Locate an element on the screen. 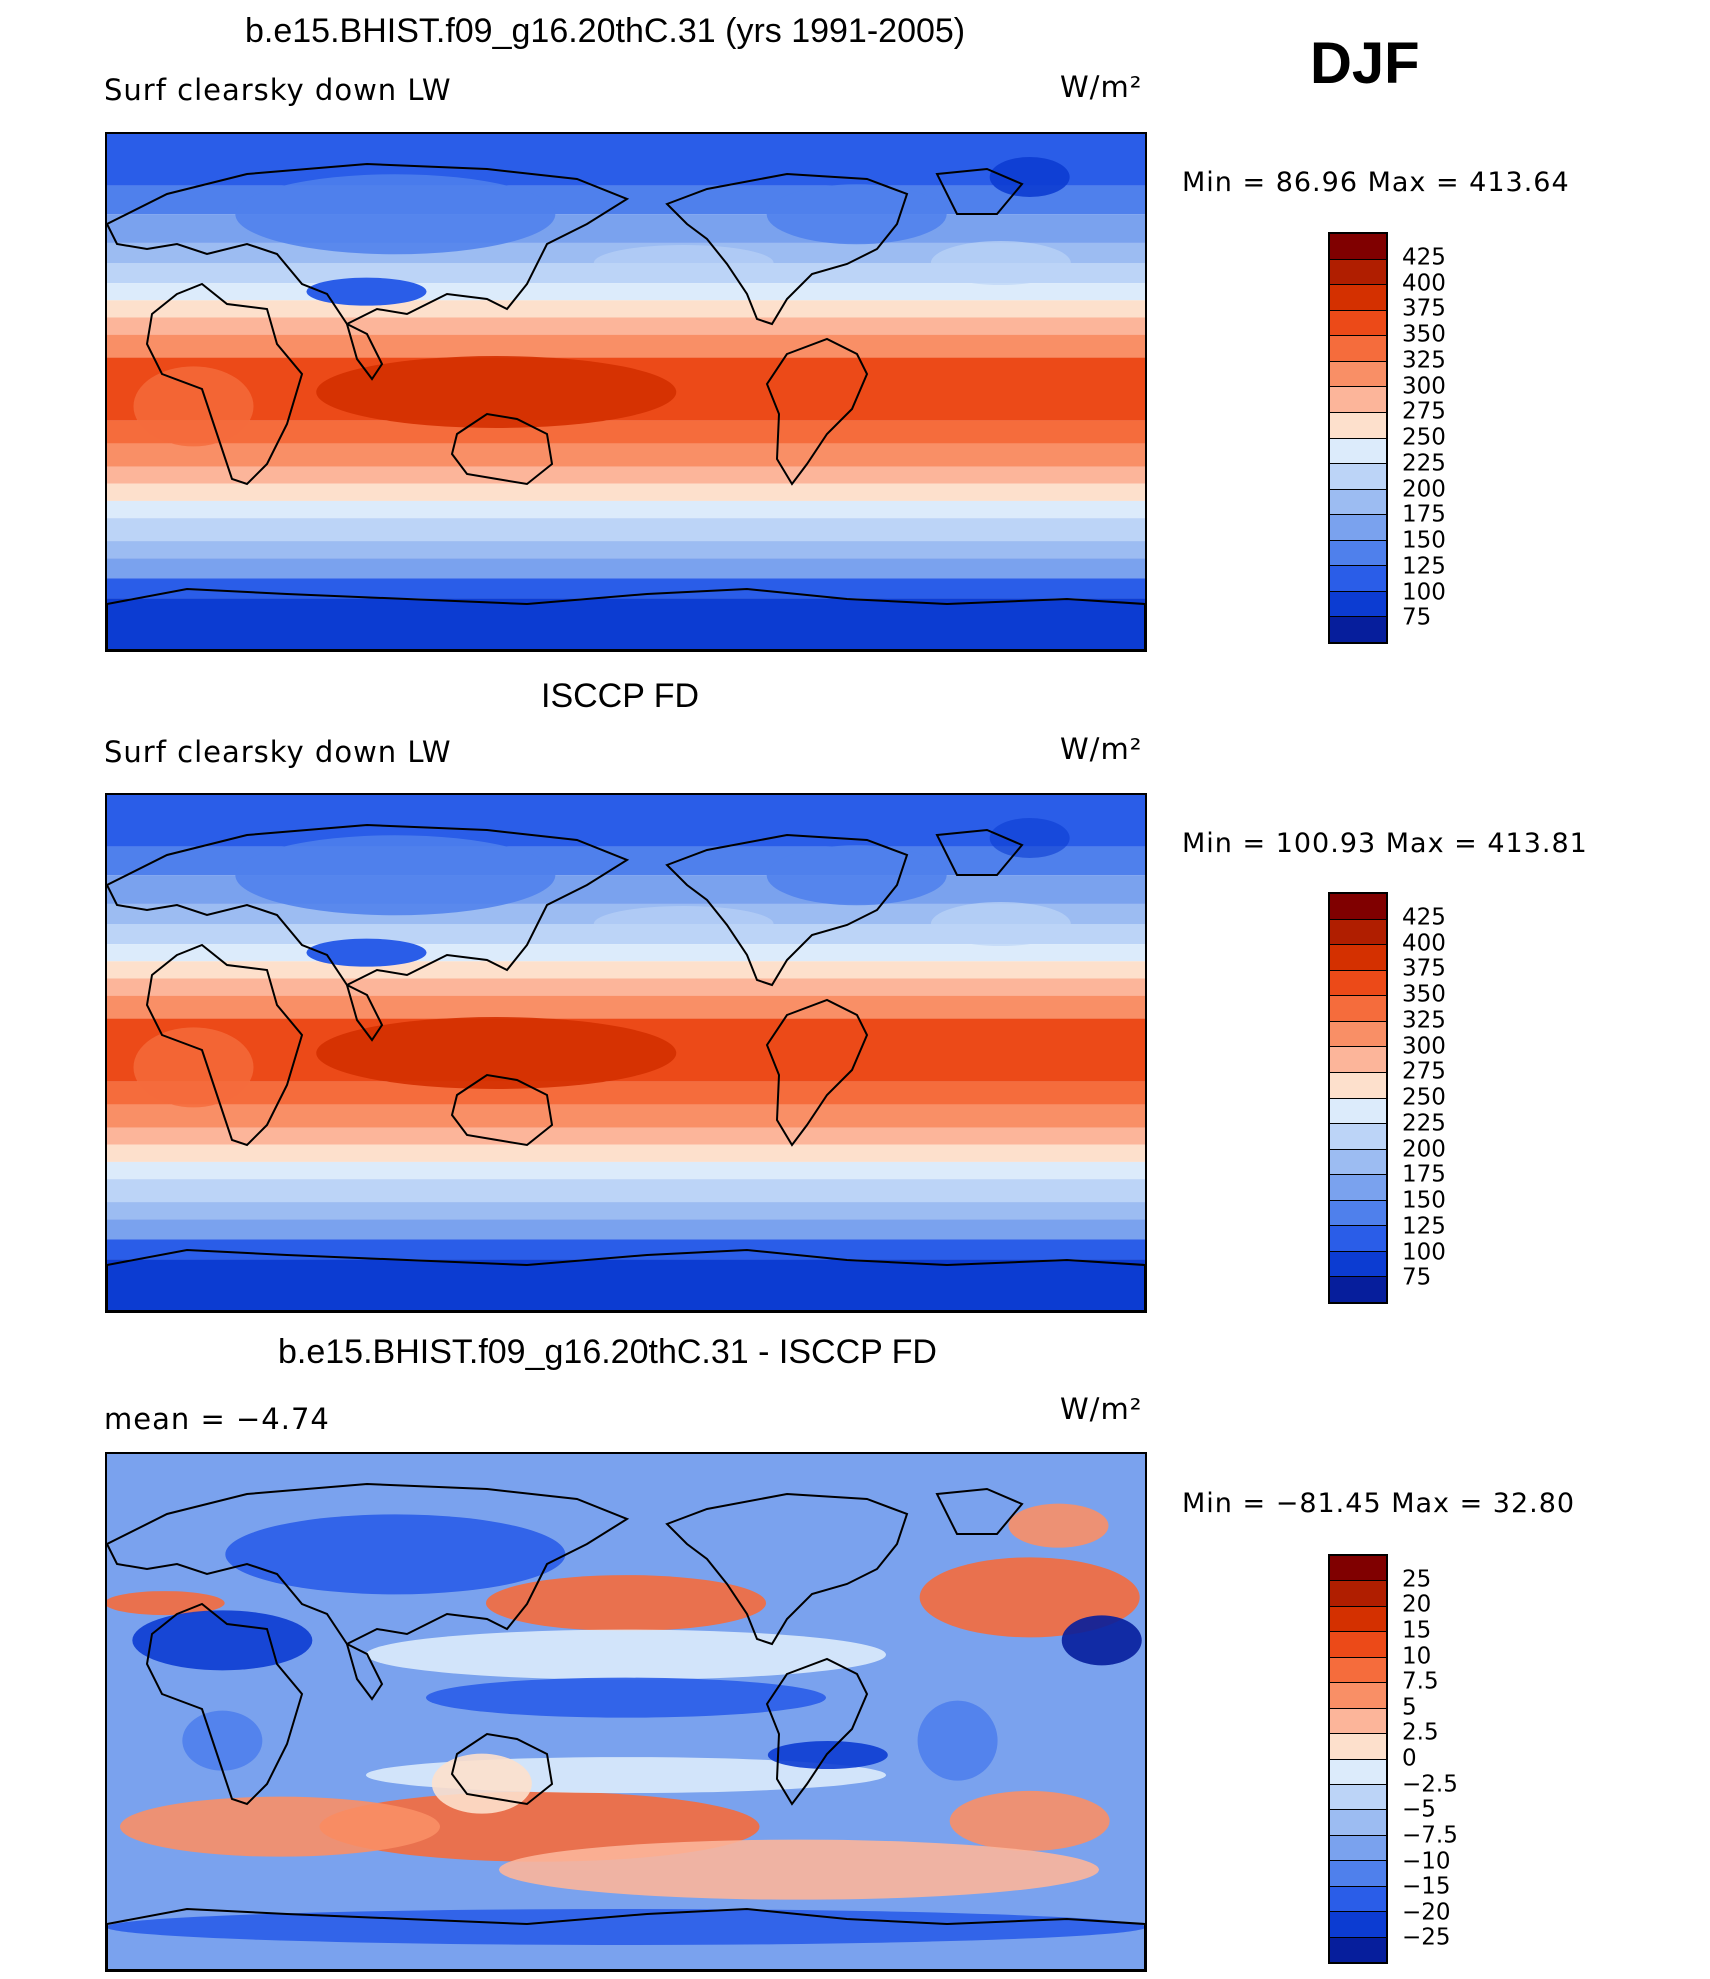  panel-3-mean-label: mean = −4.74 is located at coordinates (217, 1419).